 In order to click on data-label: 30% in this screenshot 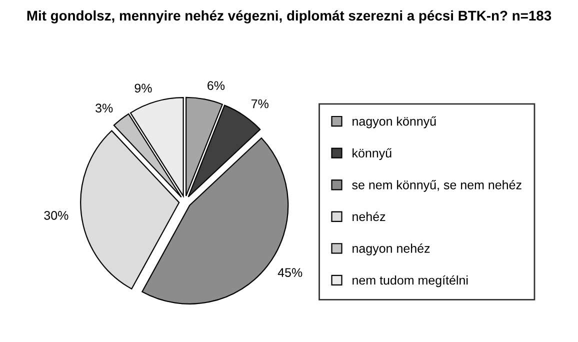, I will do `click(56, 215)`.